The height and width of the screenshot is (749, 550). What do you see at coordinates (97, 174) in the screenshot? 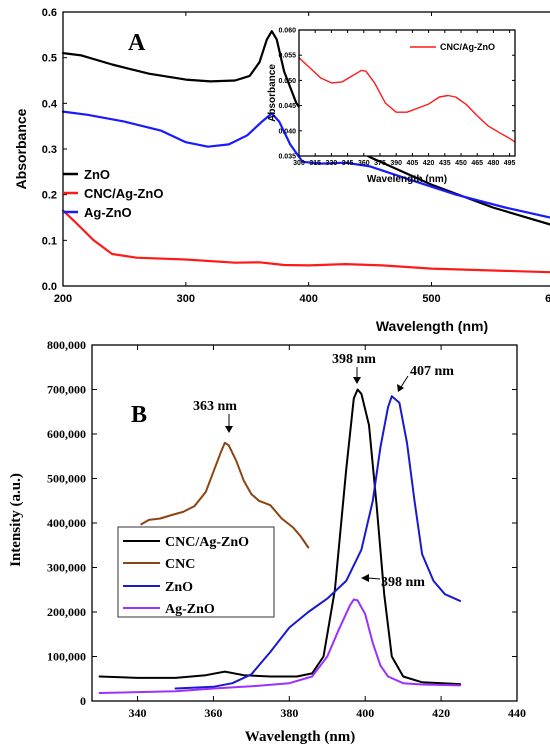
I see `legend-label-zno: ZnO` at bounding box center [97, 174].